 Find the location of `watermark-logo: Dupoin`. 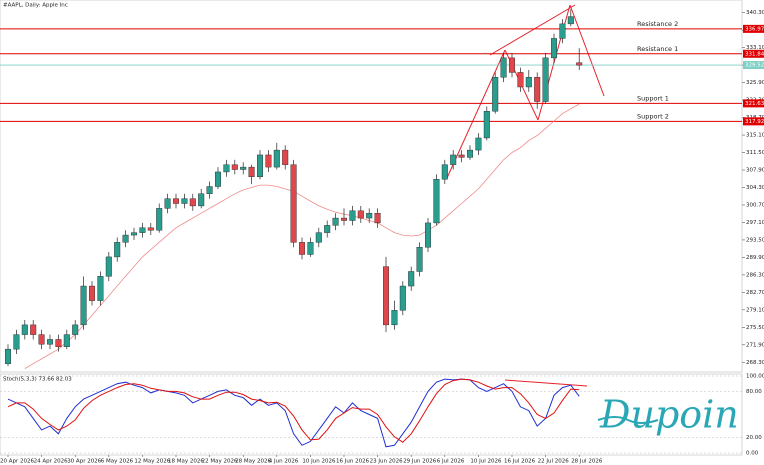

watermark-logo: Dupoin is located at coordinates (668, 415).